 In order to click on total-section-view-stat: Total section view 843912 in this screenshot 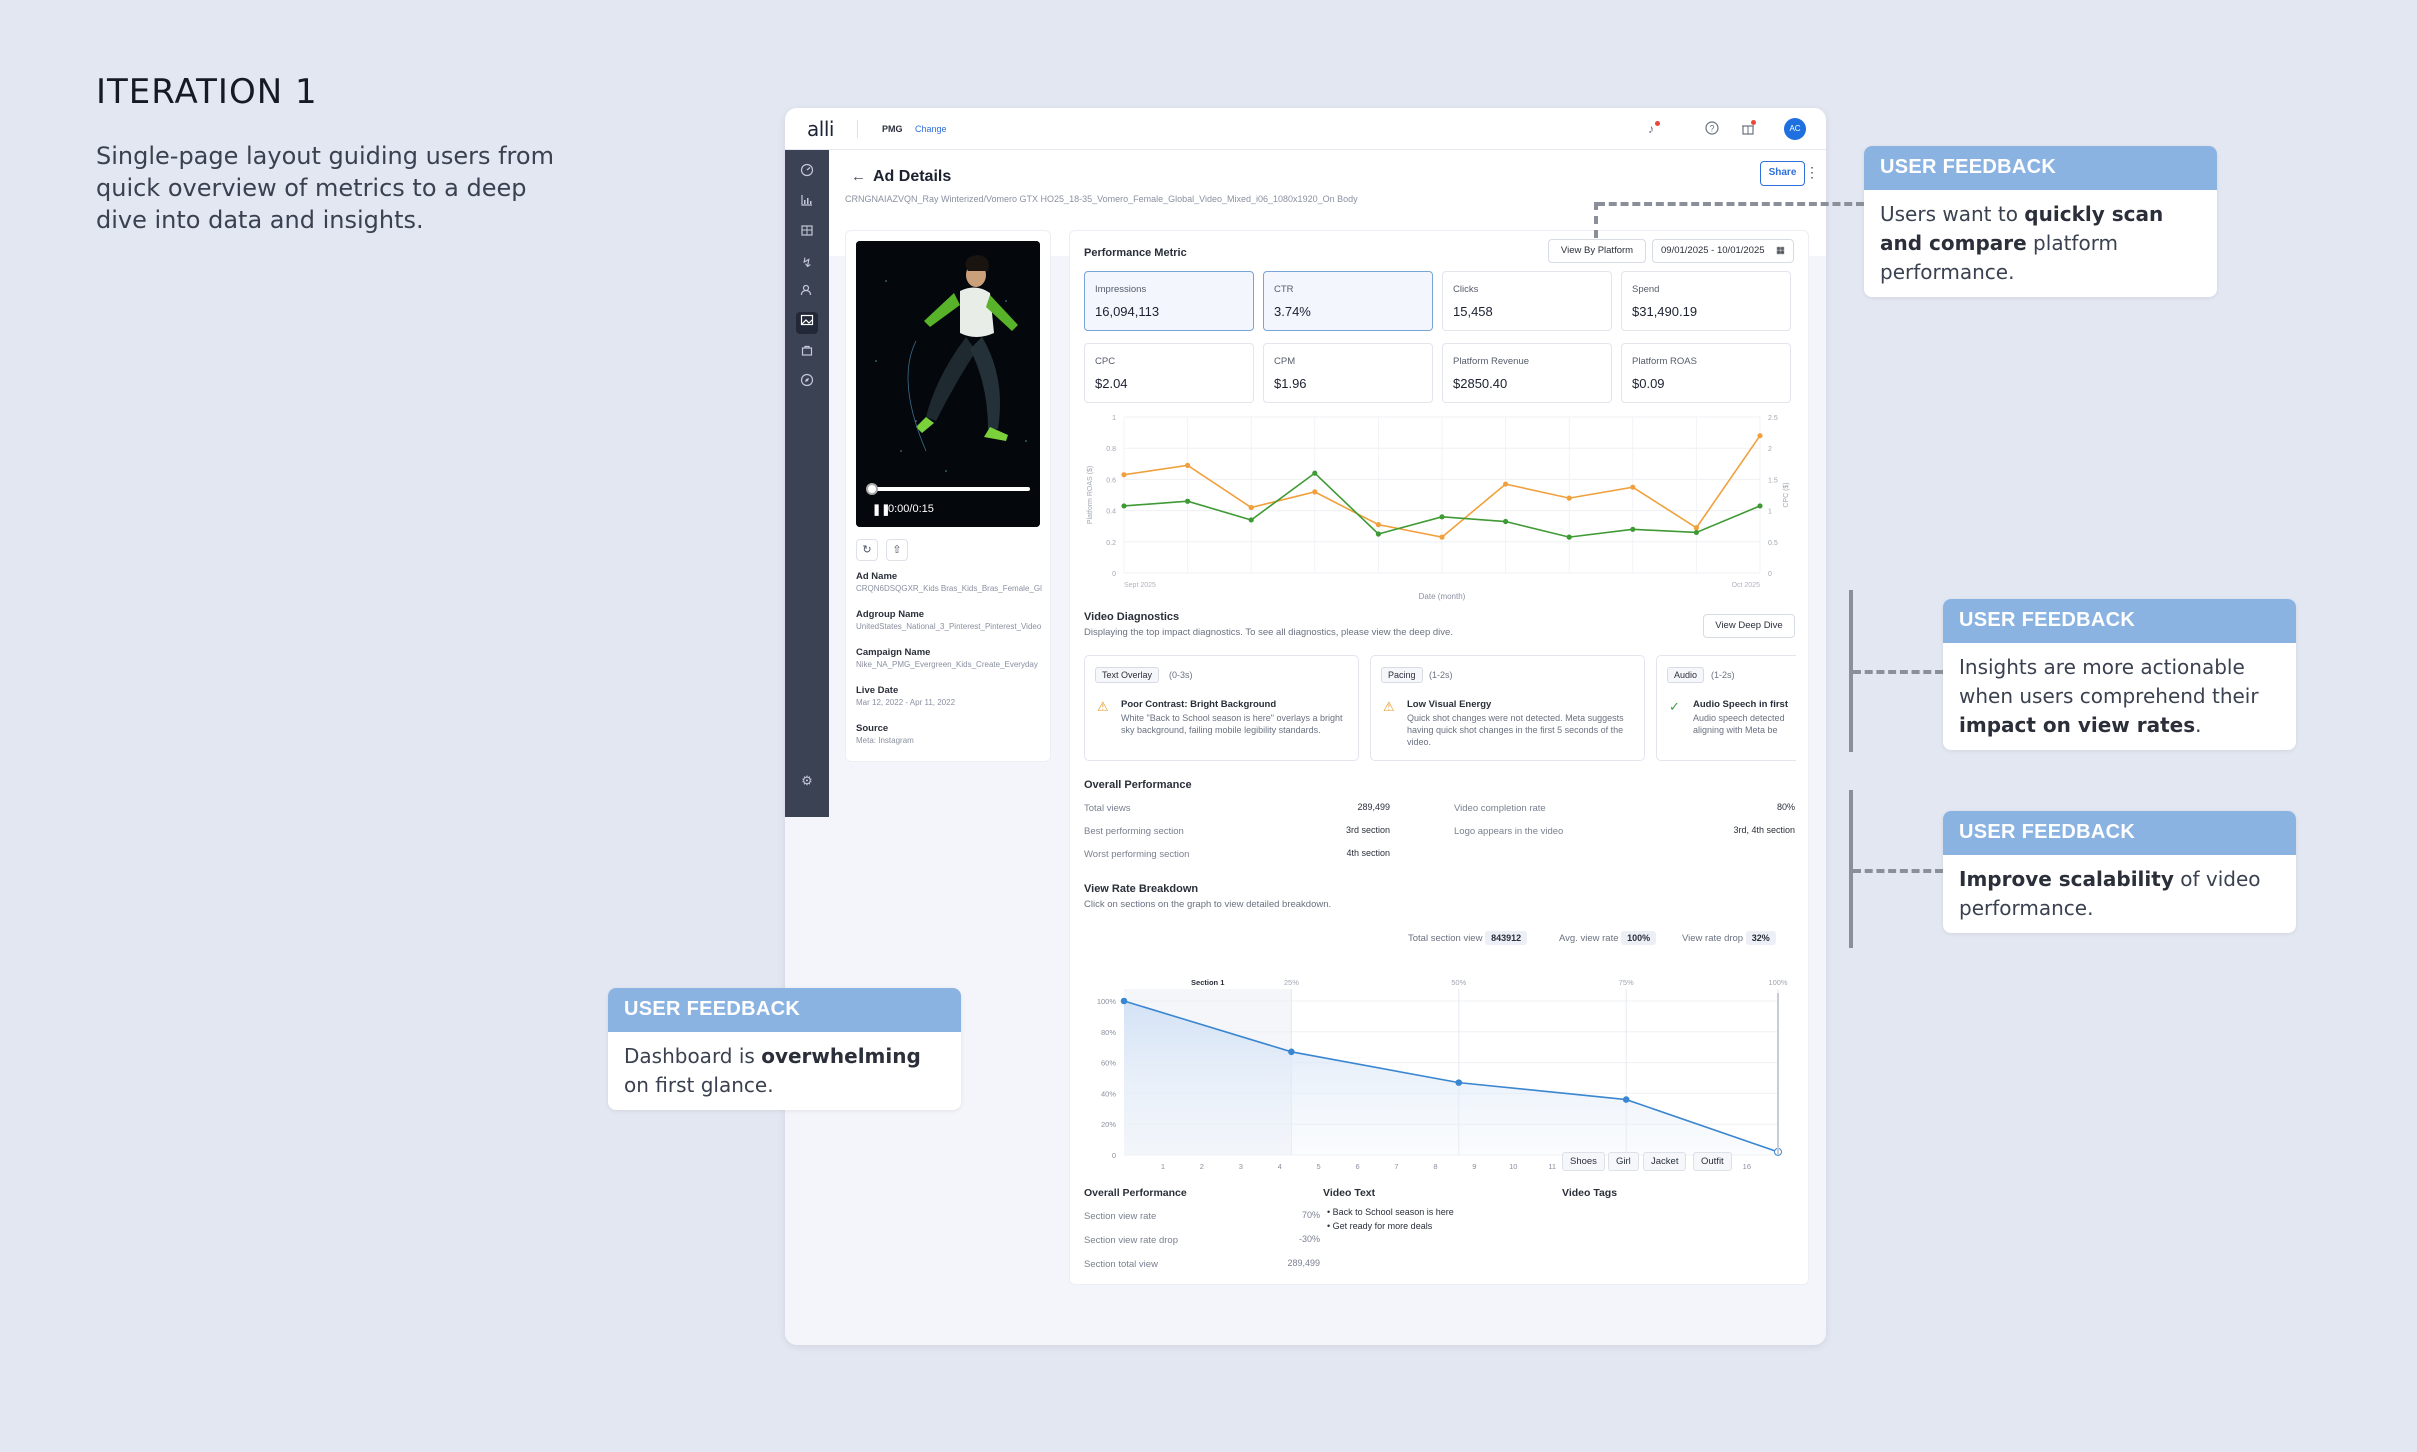, I will do `click(1468, 938)`.